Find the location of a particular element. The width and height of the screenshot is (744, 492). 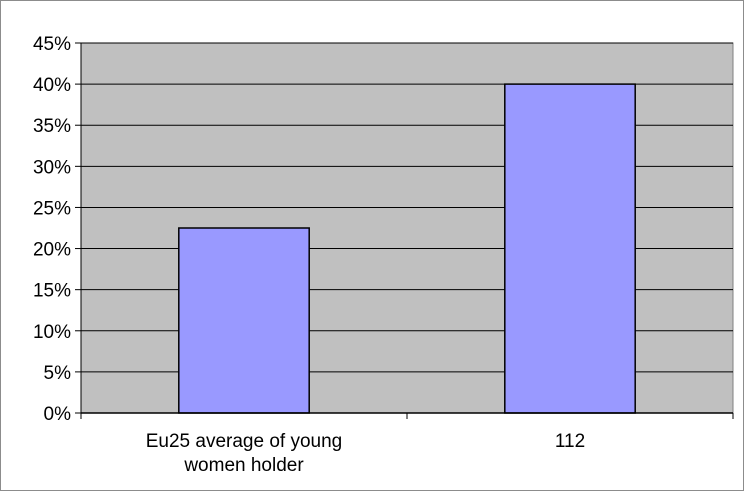

y-tick-label: 30% is located at coordinates (52, 167).